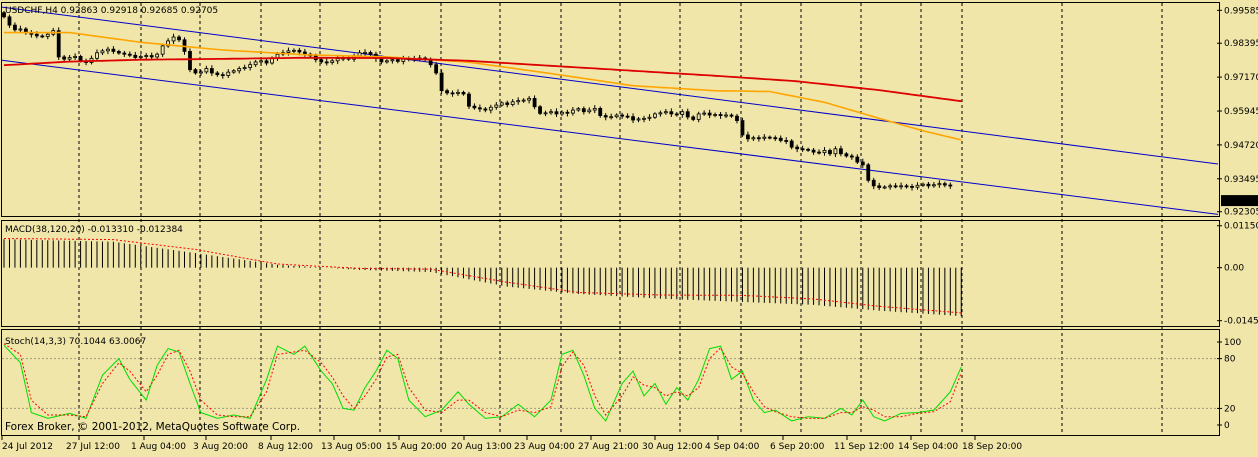  What do you see at coordinates (75, 342) in the screenshot?
I see `stochastic-title: Stoch(14,3,3) 70.1044 63.0067` at bounding box center [75, 342].